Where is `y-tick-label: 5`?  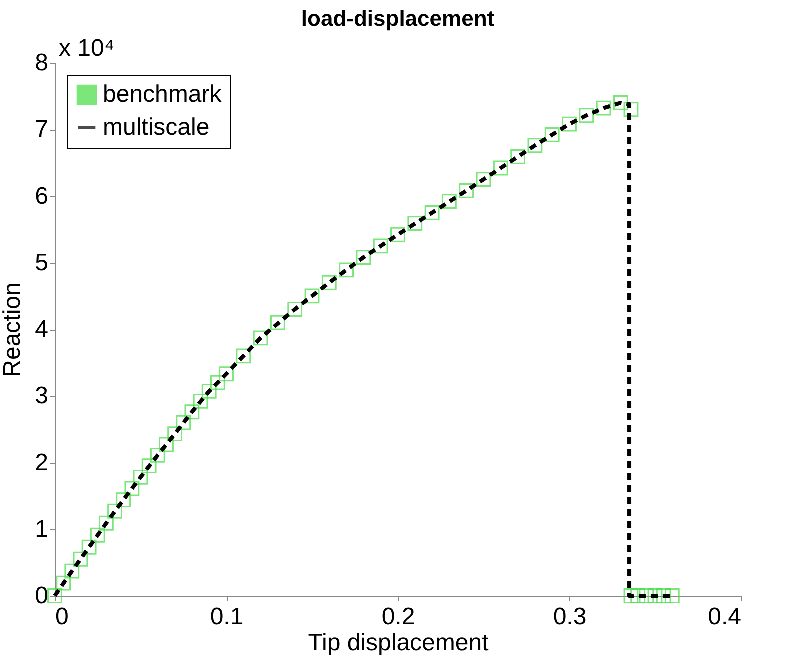
y-tick-label: 5 is located at coordinates (41, 262).